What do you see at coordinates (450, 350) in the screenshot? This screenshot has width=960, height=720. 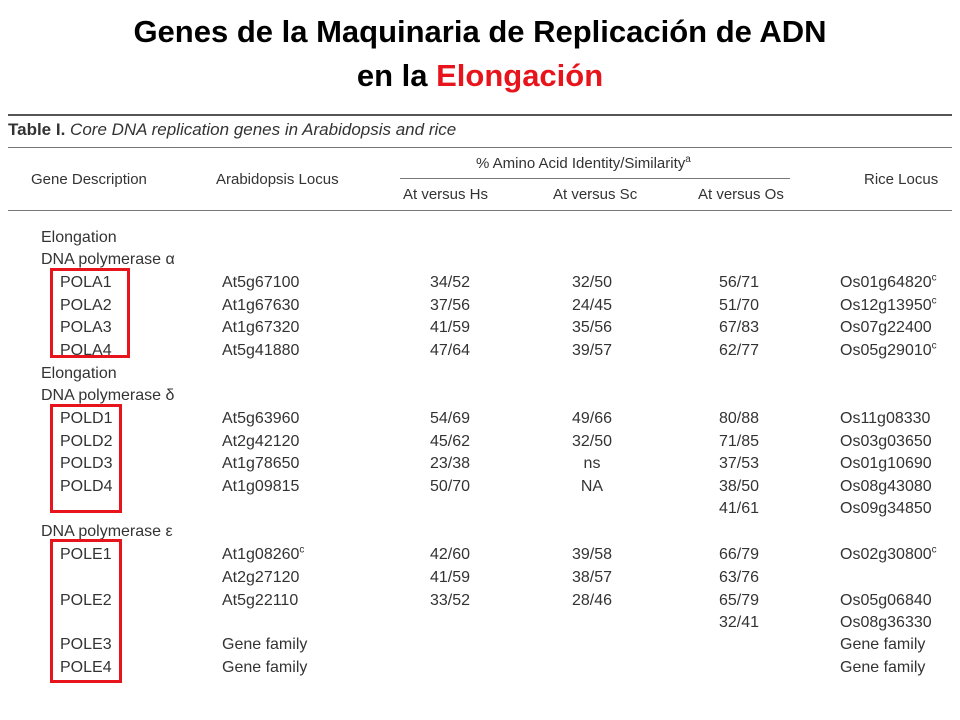 I see `cell-at-vs-hs: 47/64` at bounding box center [450, 350].